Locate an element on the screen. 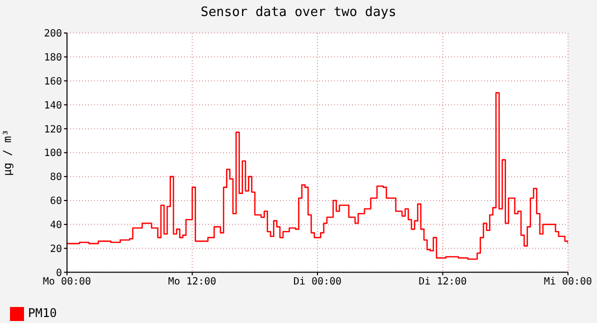  x-tick-label: Mi 00:00 is located at coordinates (568, 282).